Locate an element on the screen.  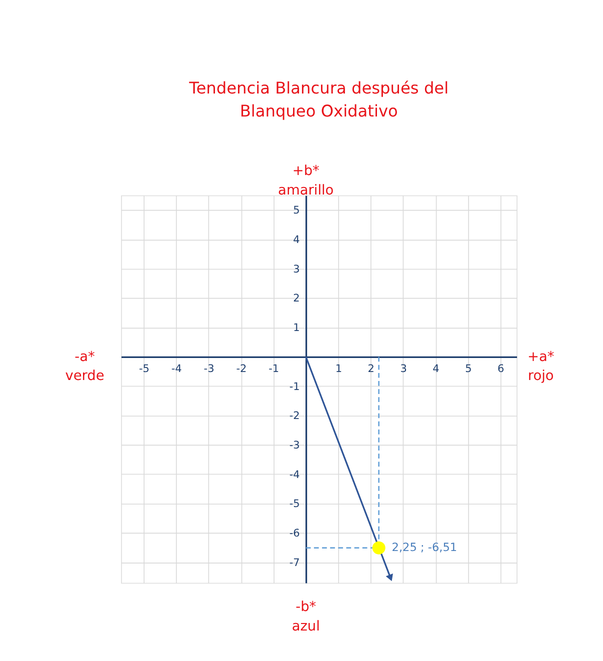
y-axis-title: +b* amarillo is located at coordinates (306, 181).